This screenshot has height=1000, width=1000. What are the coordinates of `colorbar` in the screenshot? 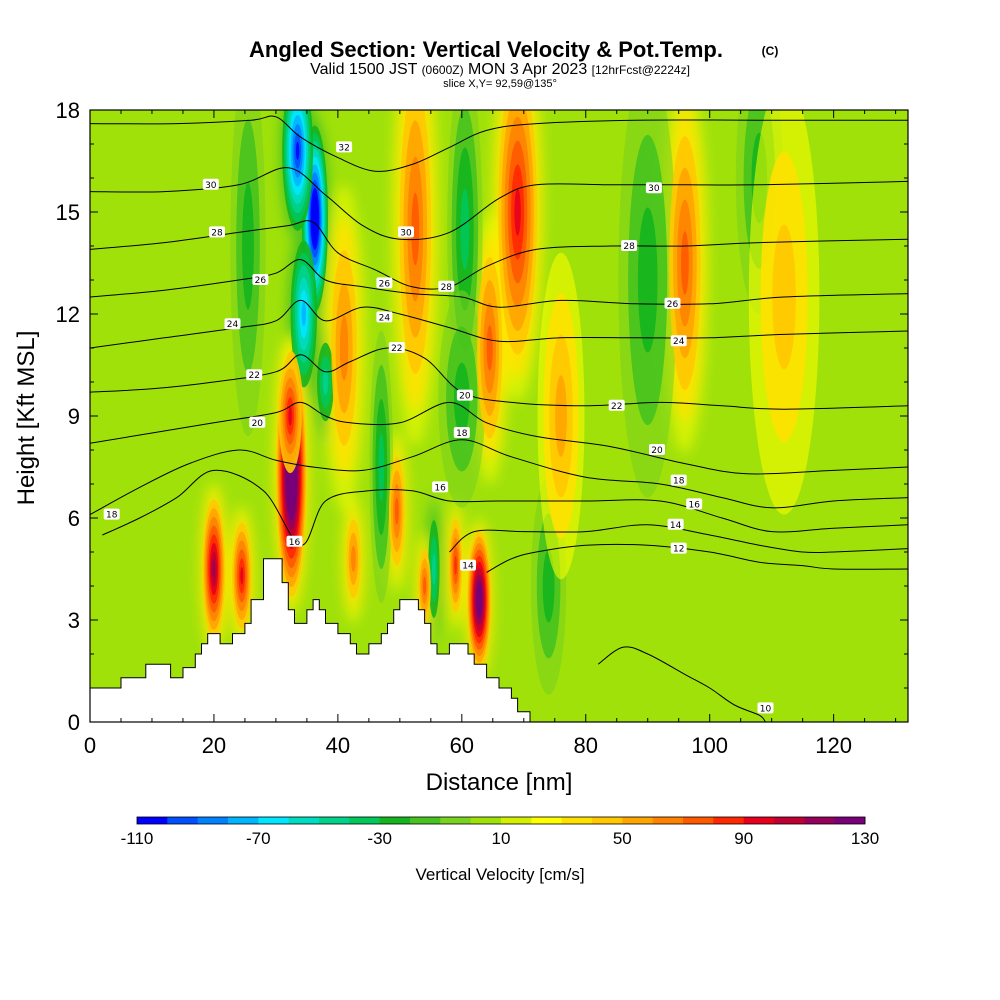 It's located at (501, 820).